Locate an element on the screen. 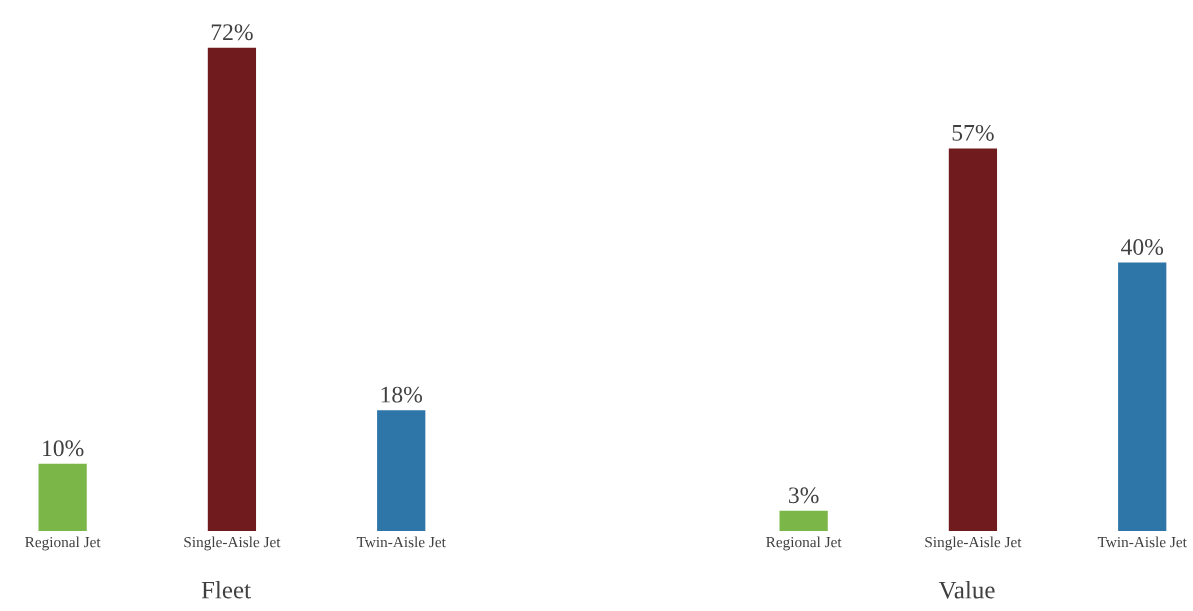 This screenshot has height=611, width=1193. data-label: 40% is located at coordinates (1142, 246).